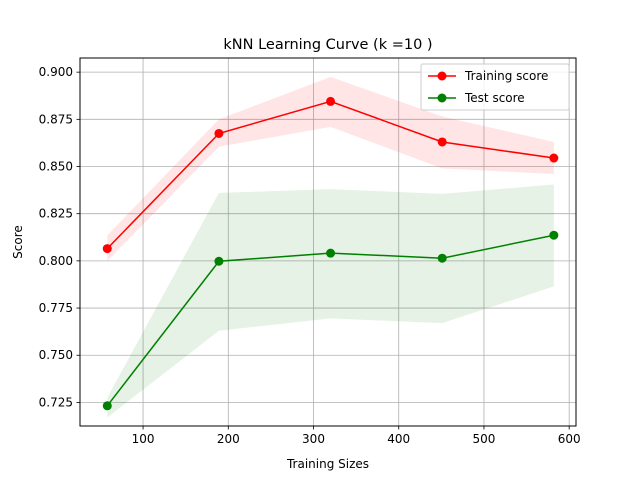 The height and width of the screenshot is (480, 640). What do you see at coordinates (56, 261) in the screenshot?
I see `y-tick-label: 0.800` at bounding box center [56, 261].